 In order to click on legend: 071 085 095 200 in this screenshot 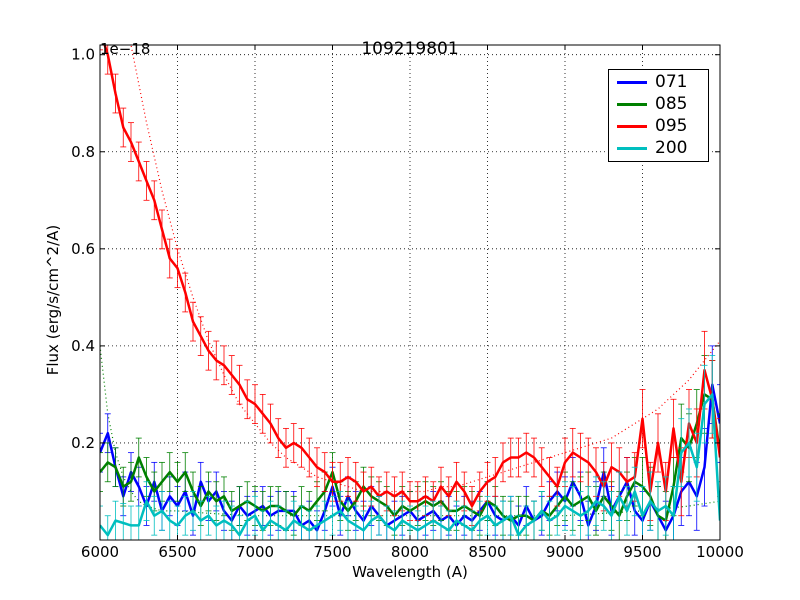, I will do `click(658, 115)`.